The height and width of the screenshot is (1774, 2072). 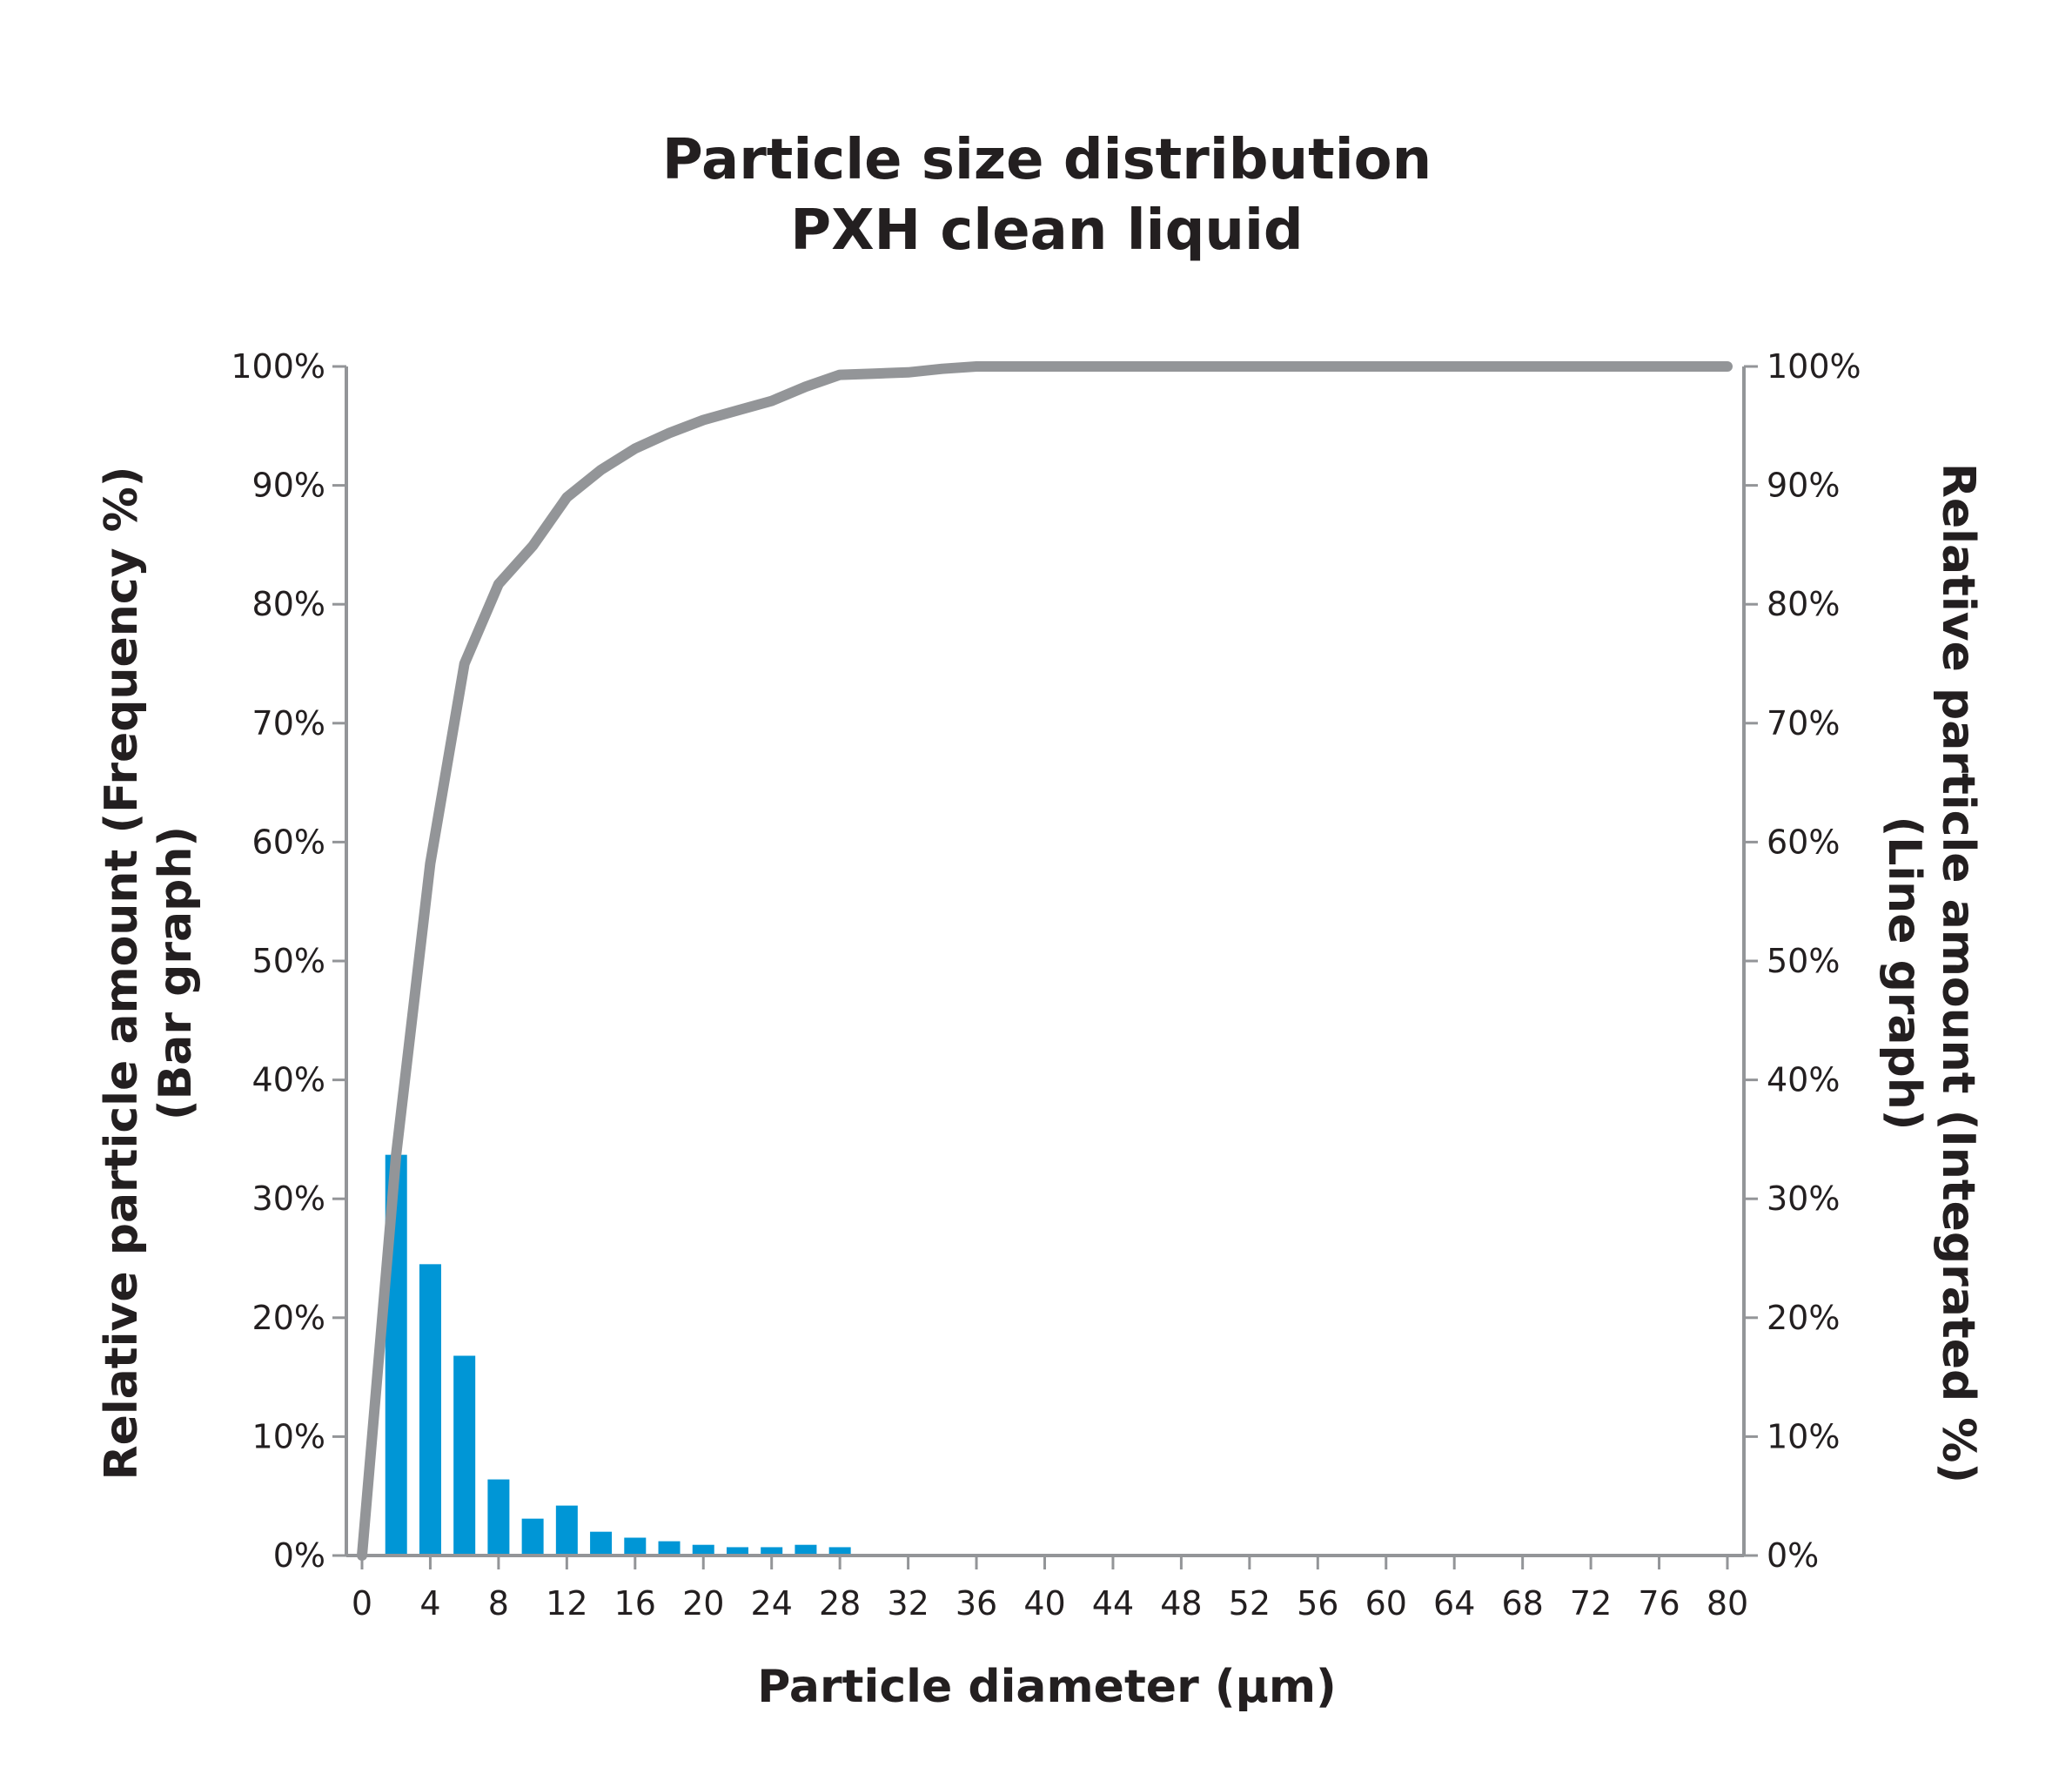 I want to click on chart-subtitle: PXH clean liquid, so click(x=1046, y=230).